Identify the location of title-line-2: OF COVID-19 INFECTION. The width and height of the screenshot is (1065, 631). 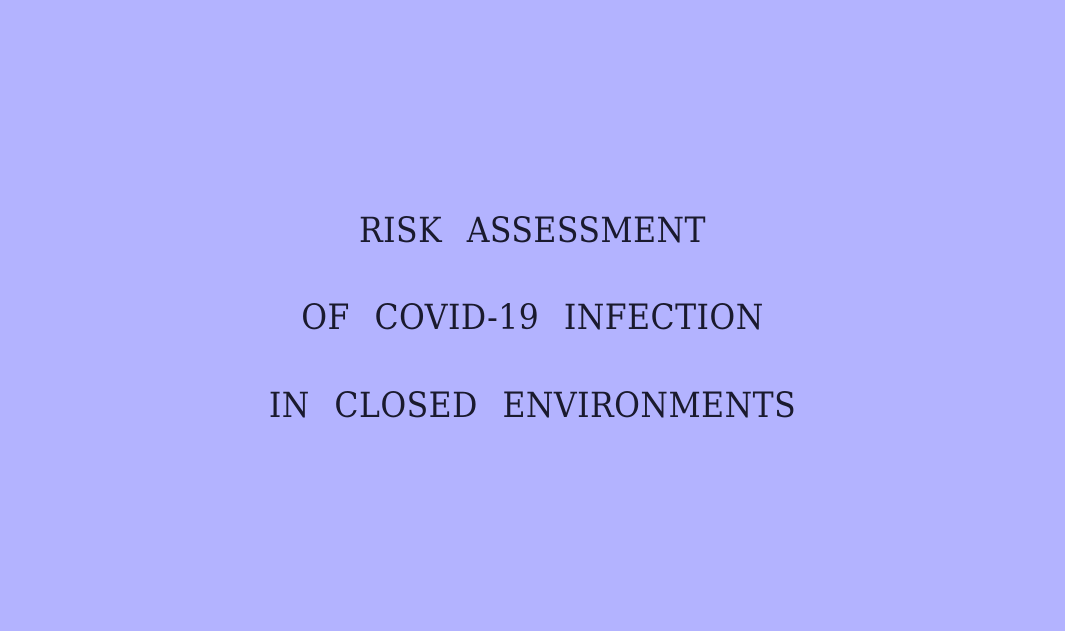
(532, 318).